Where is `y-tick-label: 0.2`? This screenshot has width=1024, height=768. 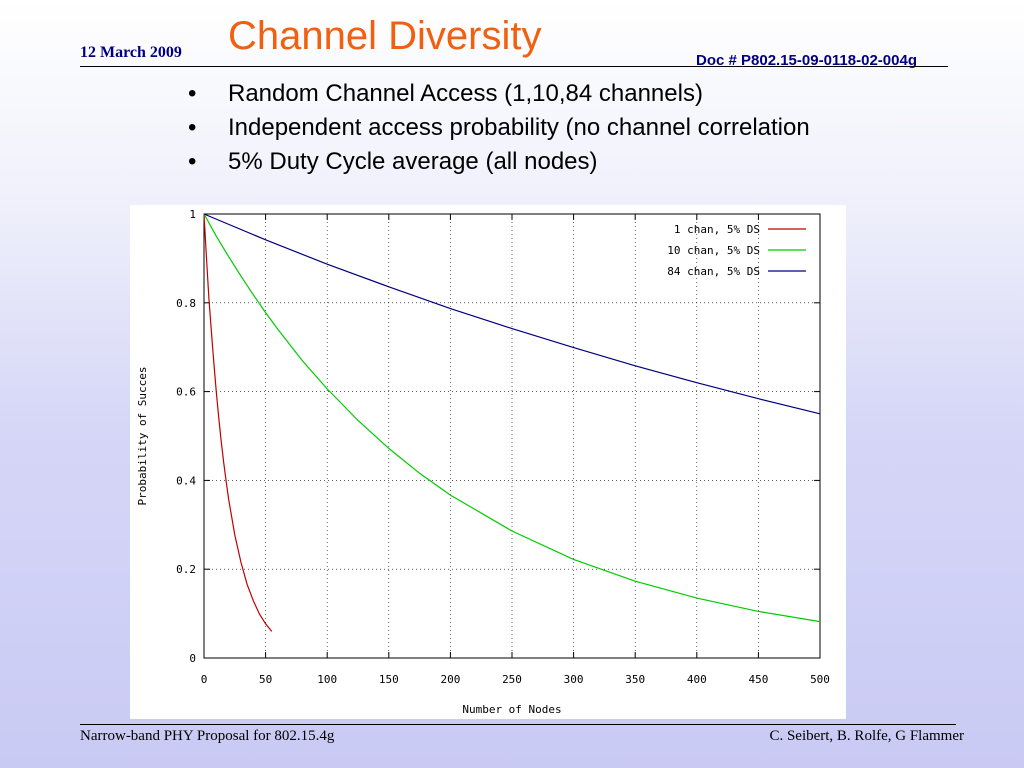 y-tick-label: 0.2 is located at coordinates (186, 569).